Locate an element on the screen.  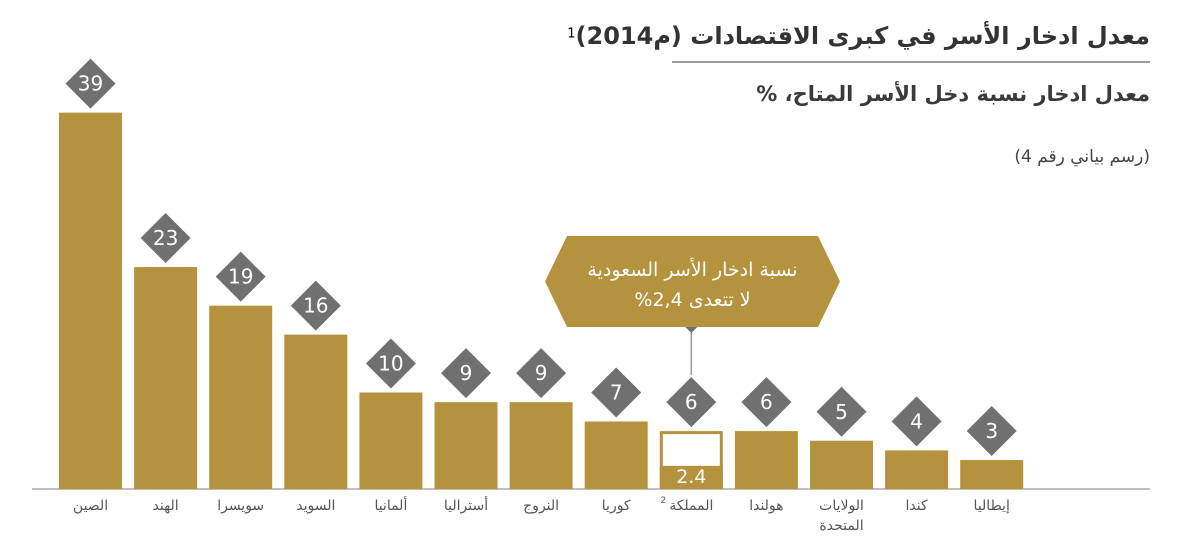
category-label: المتحدة is located at coordinates (841, 526).